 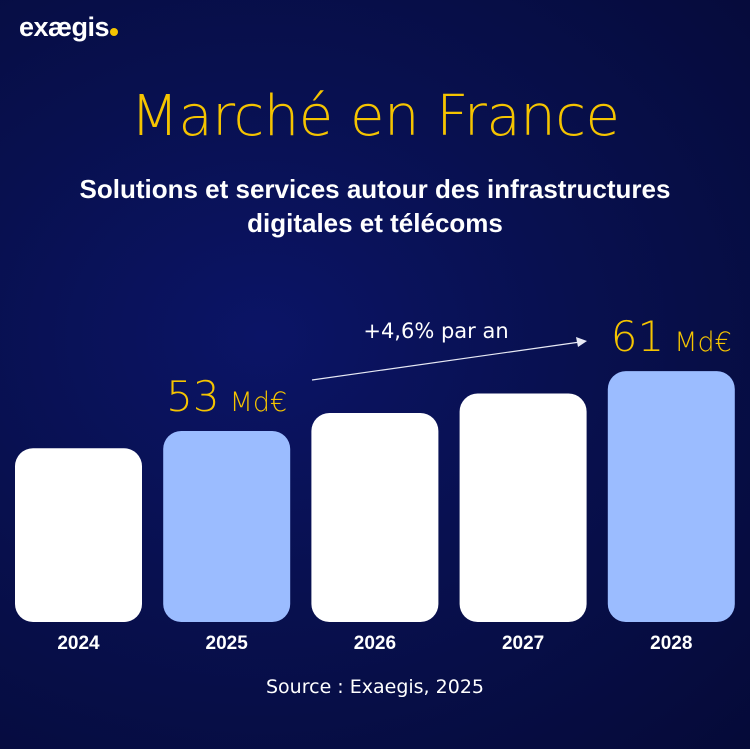 I want to click on bar-2026, so click(x=375, y=517).